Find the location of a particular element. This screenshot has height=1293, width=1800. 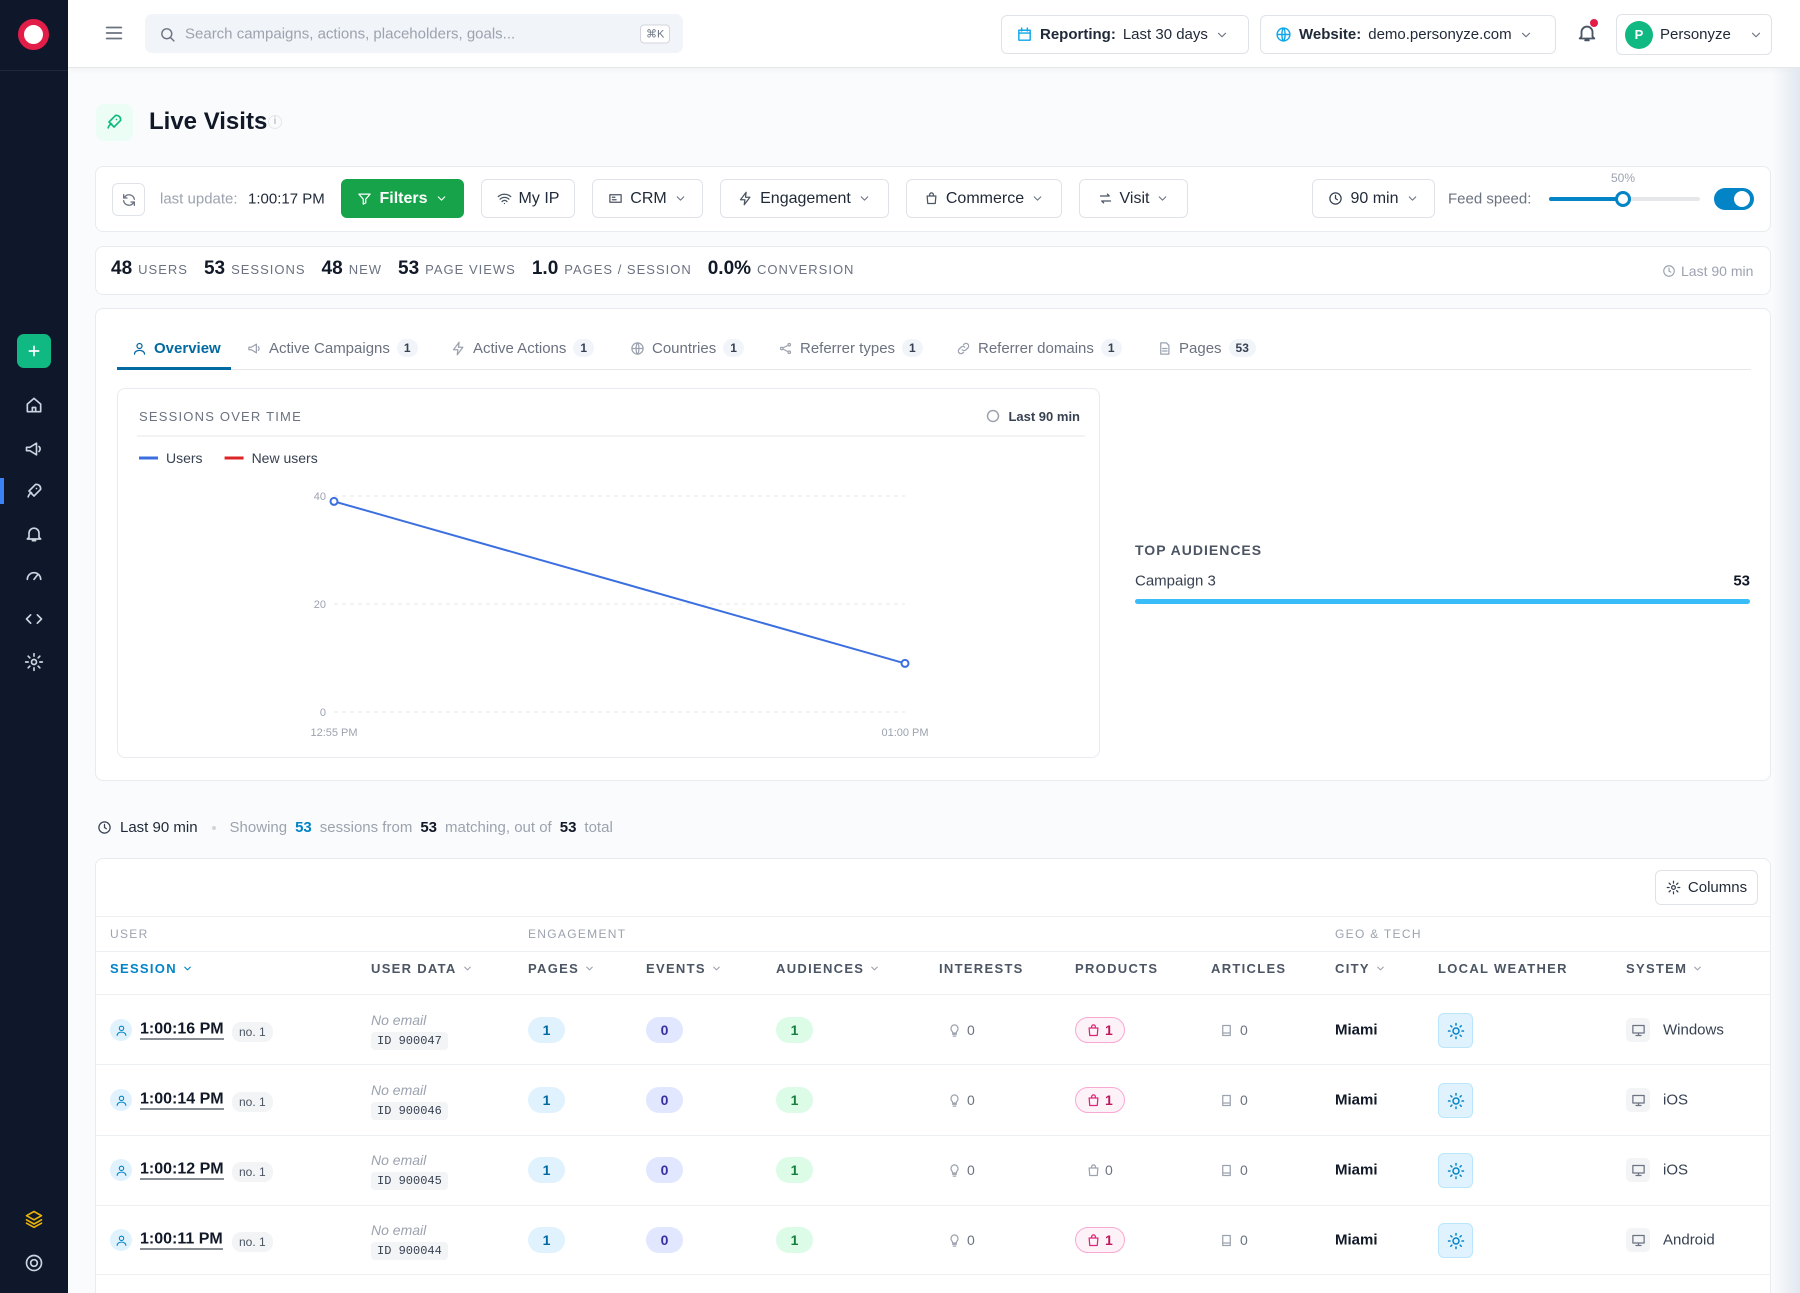

notification-dot is located at coordinates (1594, 23).